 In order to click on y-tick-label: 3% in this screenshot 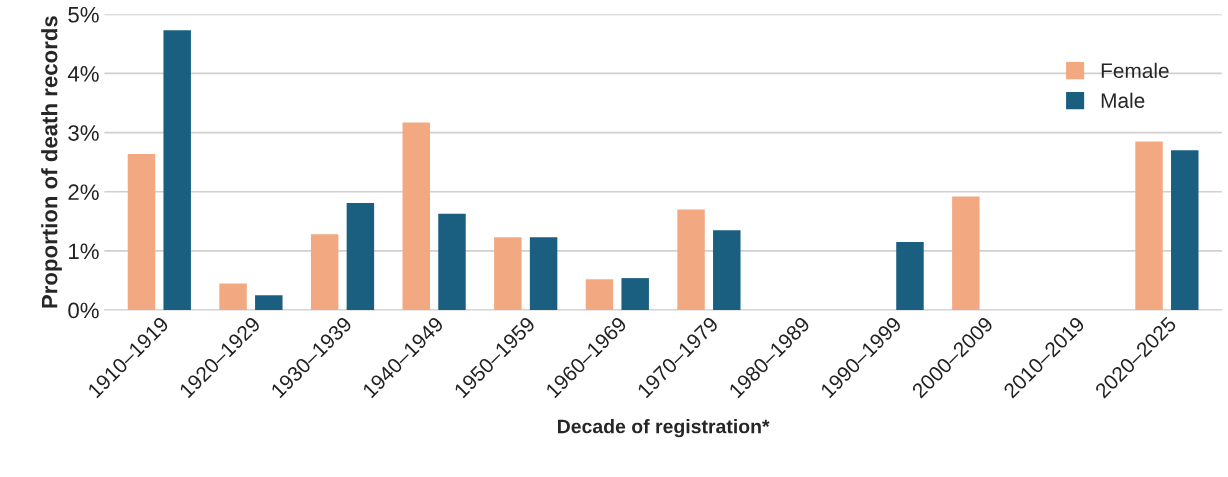, I will do `click(83, 133)`.